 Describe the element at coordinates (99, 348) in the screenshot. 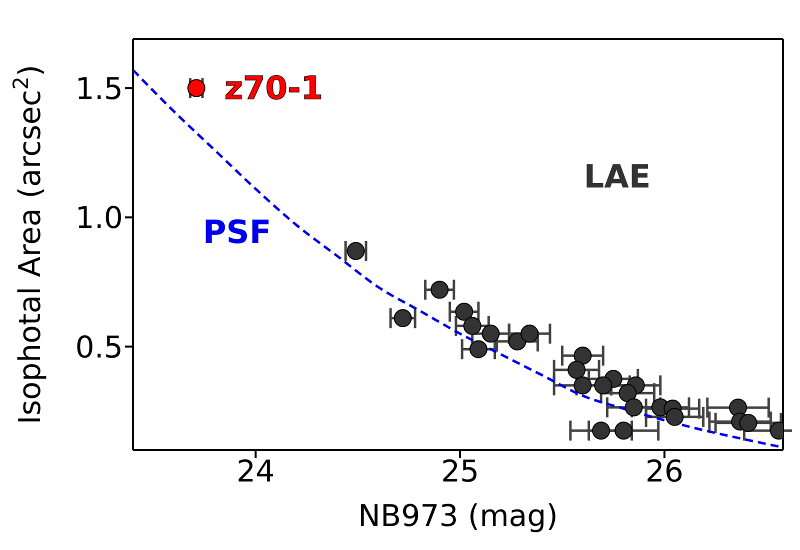

I see `y-tick-label: 0.5` at that location.